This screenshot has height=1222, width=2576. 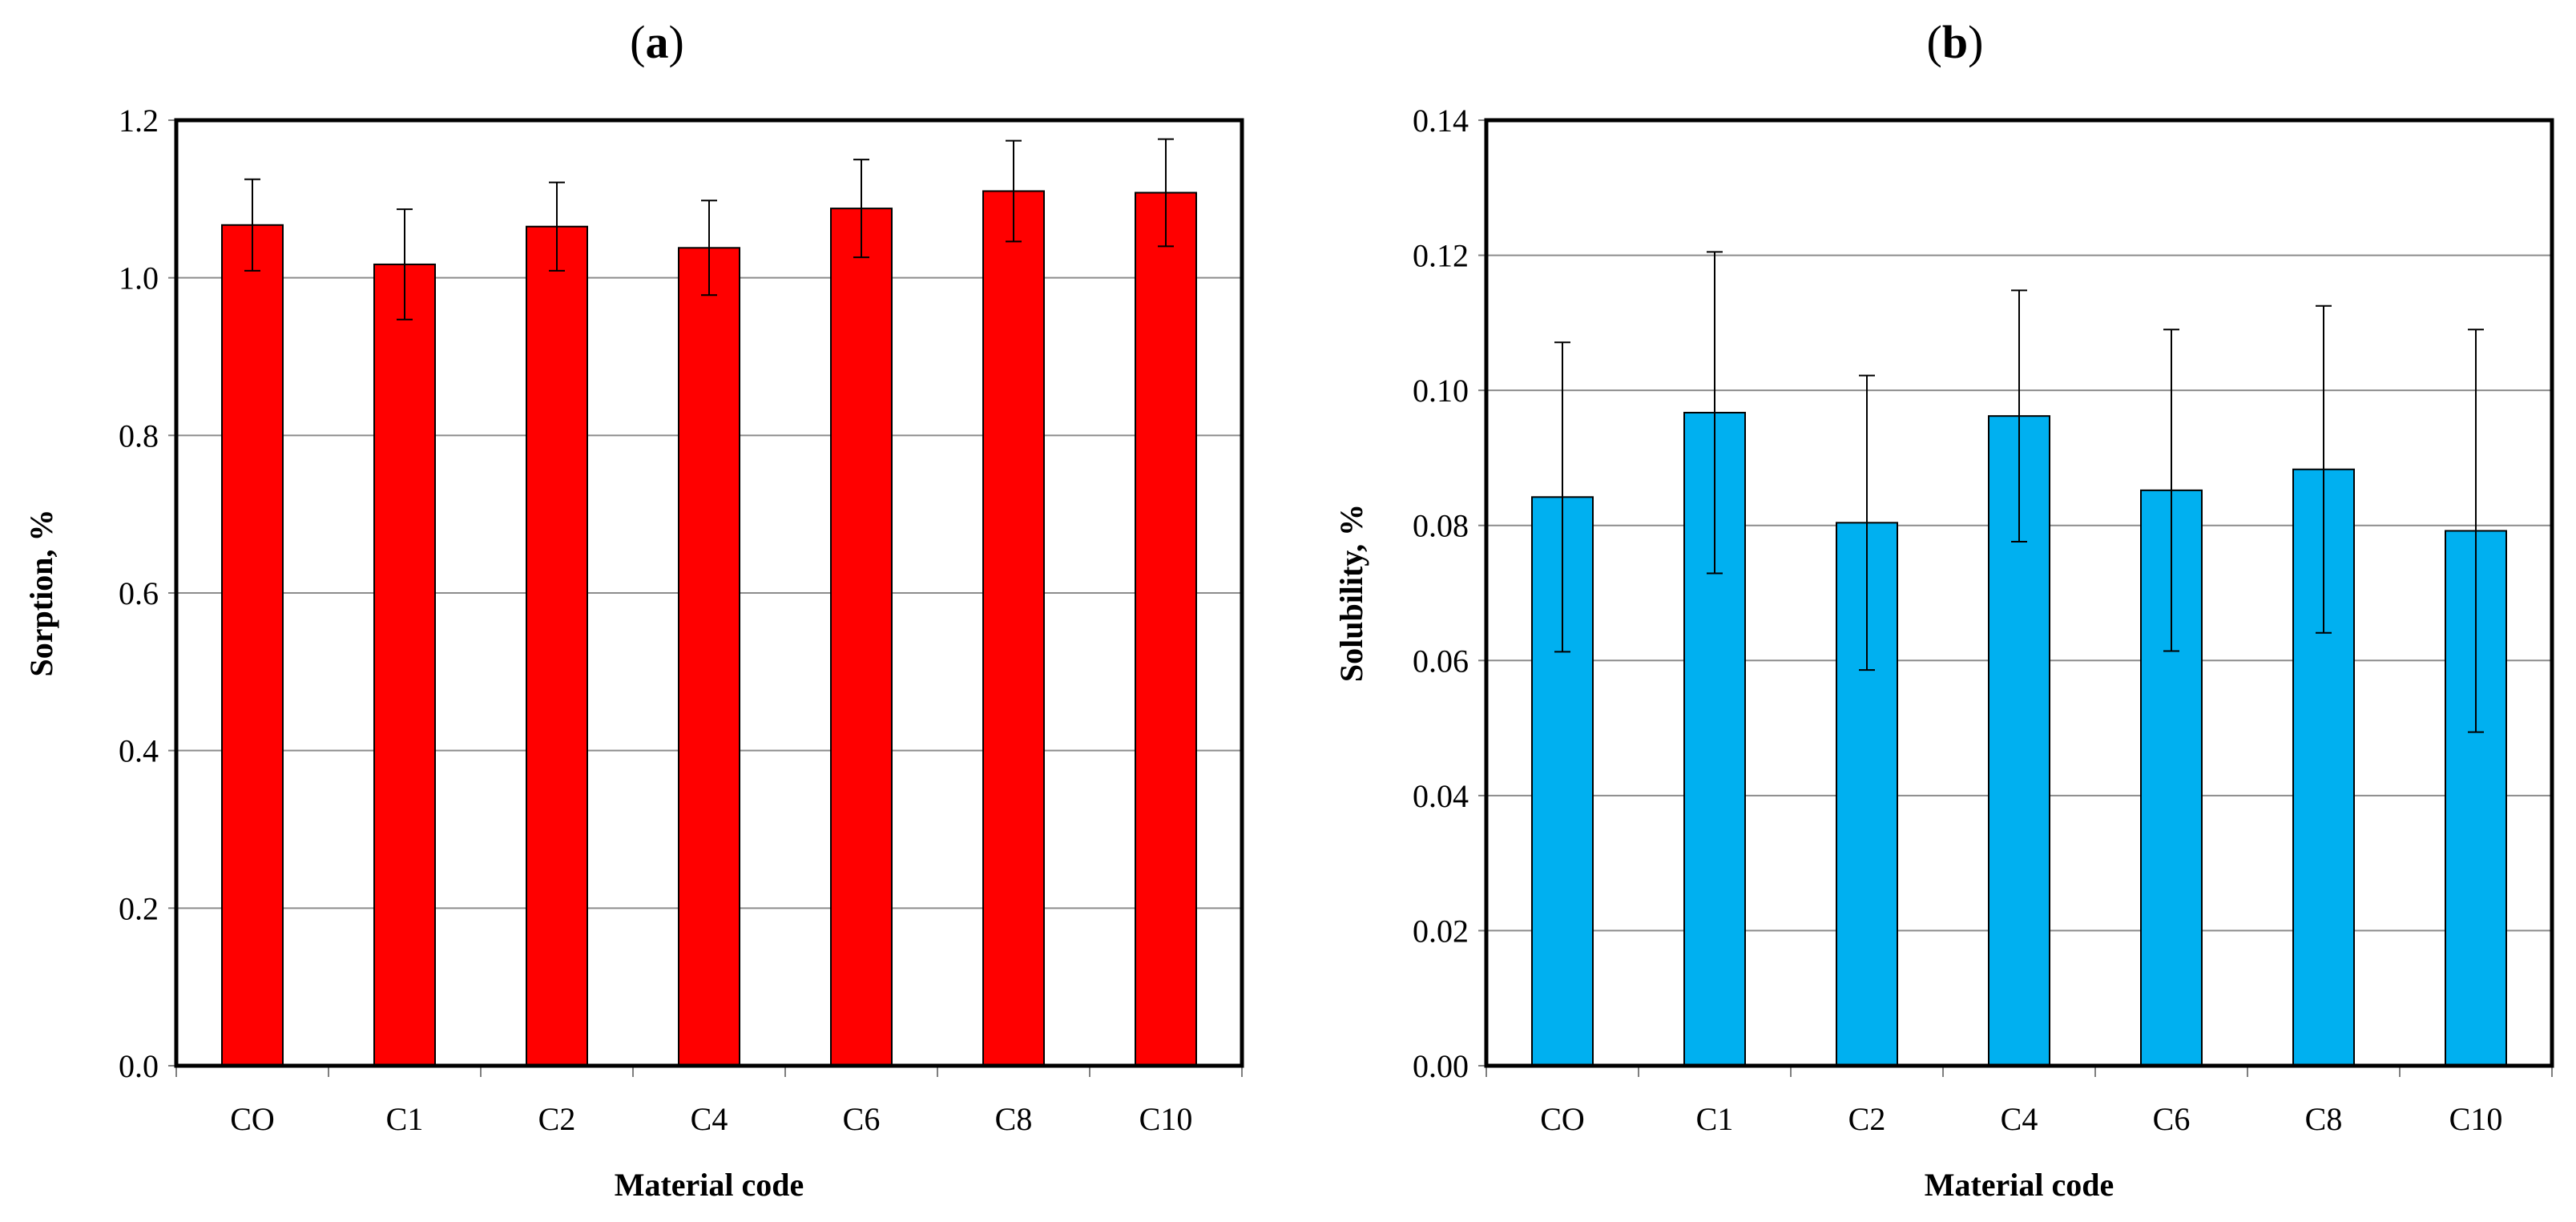 What do you see at coordinates (709, 657) in the screenshot?
I see `bar-c4` at bounding box center [709, 657].